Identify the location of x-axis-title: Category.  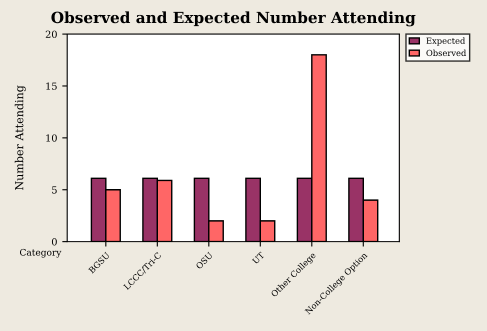
(41, 253).